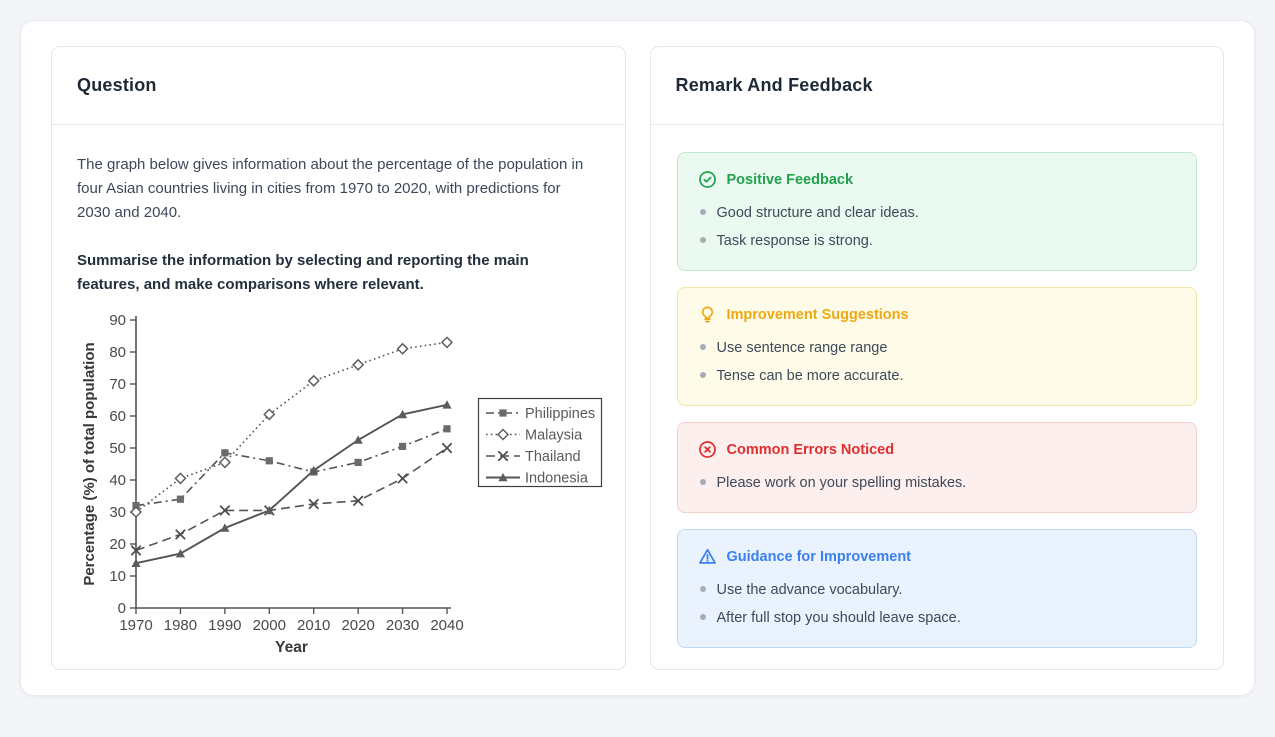 The height and width of the screenshot is (737, 1275). What do you see at coordinates (810, 376) in the screenshot?
I see `feedback-item-text: Tense can be more accurate.` at bounding box center [810, 376].